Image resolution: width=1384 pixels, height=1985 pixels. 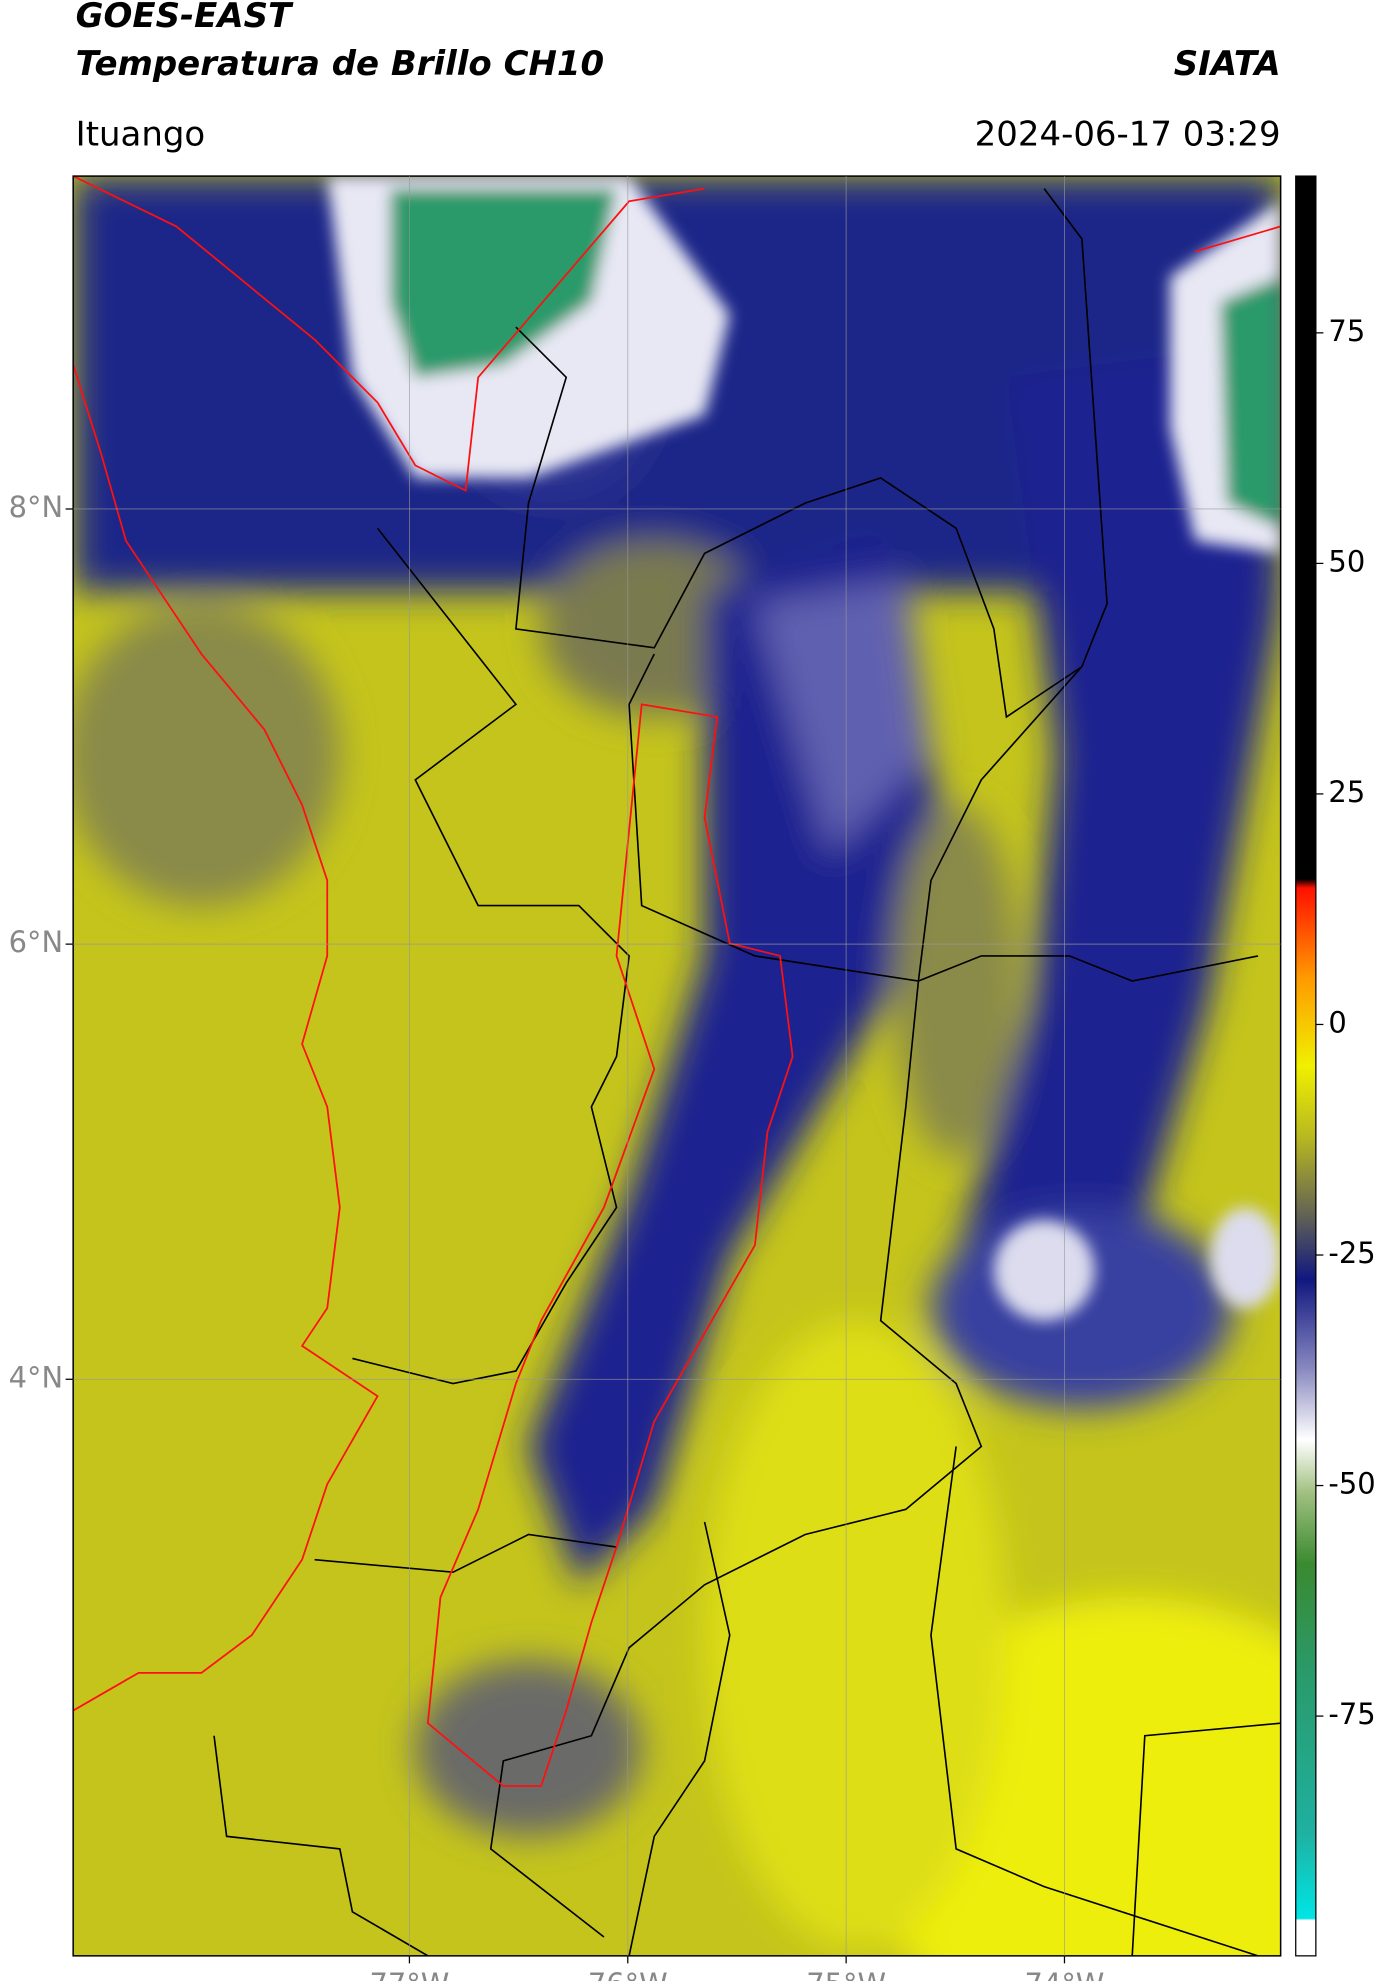 What do you see at coordinates (1065, 1974) in the screenshot?
I see `lon-tick-label: 74°W` at bounding box center [1065, 1974].